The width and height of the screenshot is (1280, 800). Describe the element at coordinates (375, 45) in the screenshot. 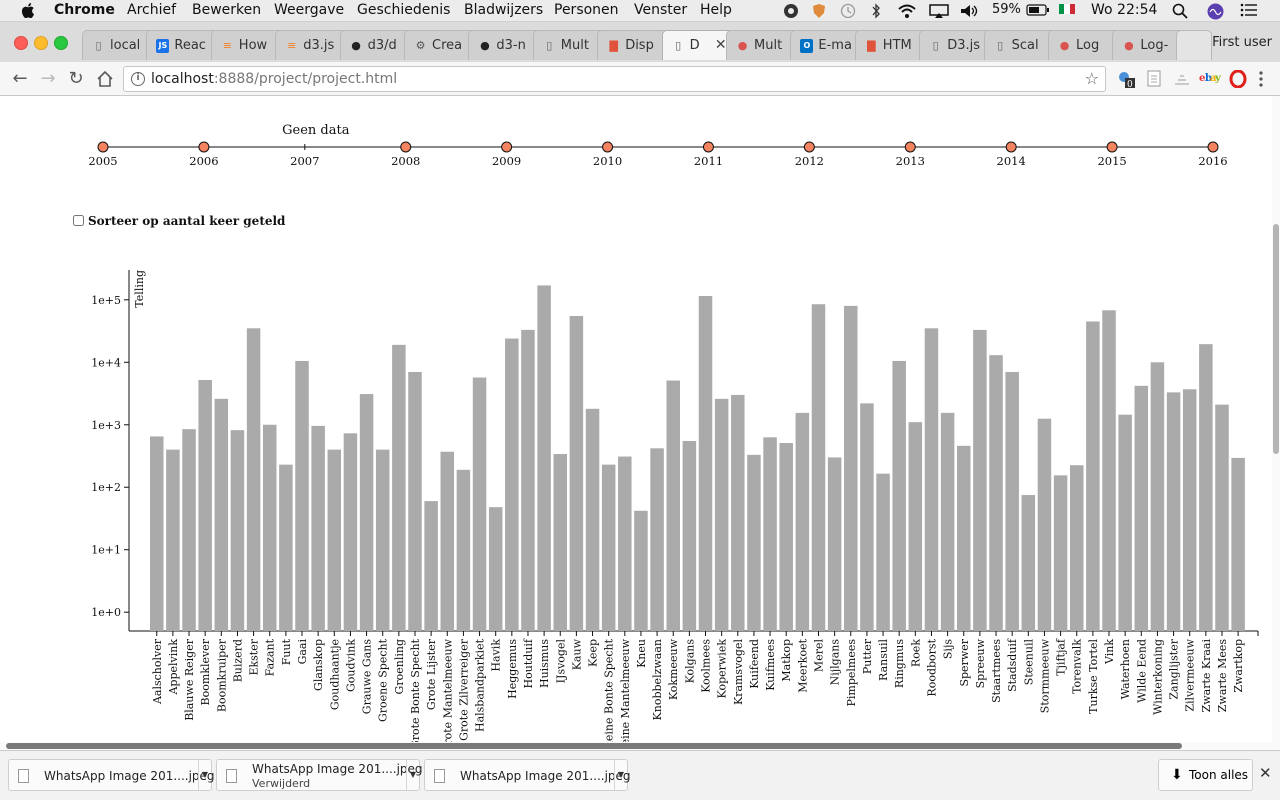

I see `browser-tab: ● d3/d` at that location.